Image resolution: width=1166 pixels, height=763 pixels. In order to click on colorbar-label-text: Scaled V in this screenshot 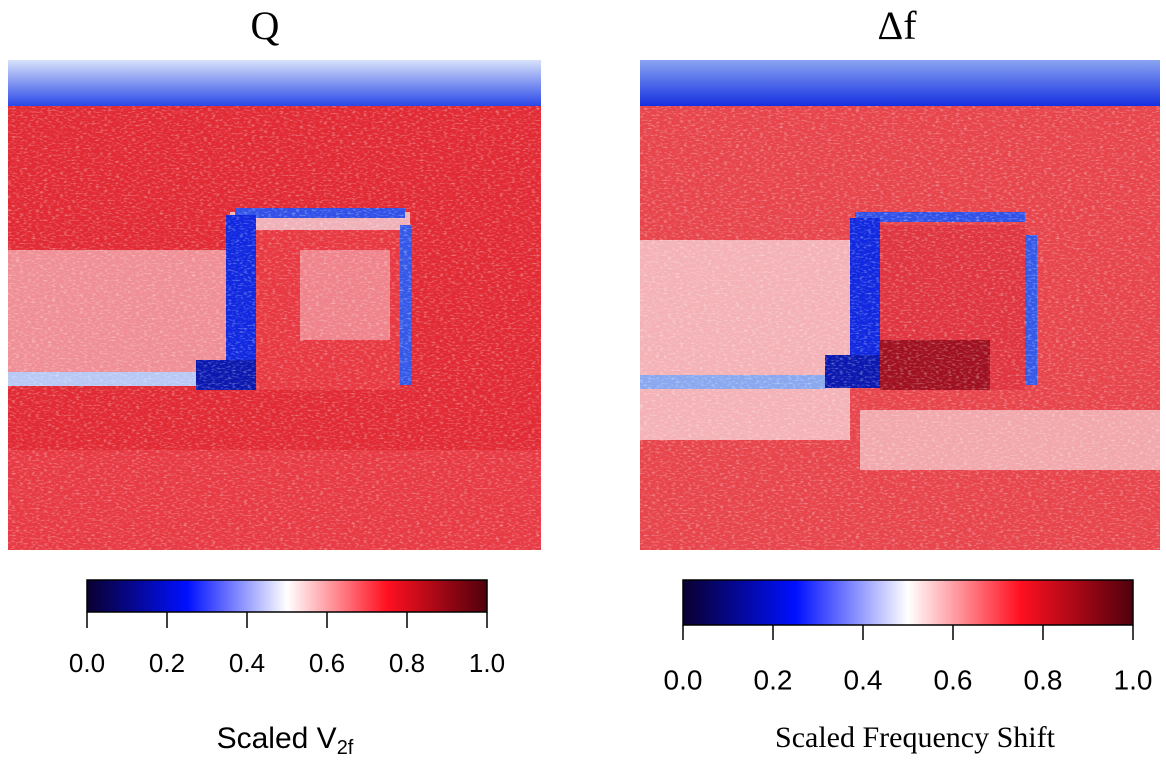, I will do `click(277, 738)`.